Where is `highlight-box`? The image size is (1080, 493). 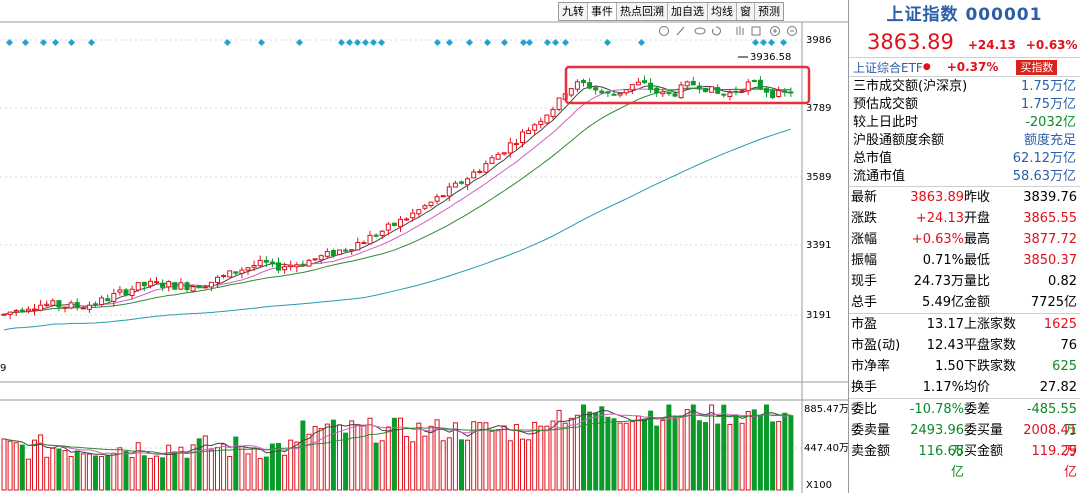 highlight-box is located at coordinates (687, 85).